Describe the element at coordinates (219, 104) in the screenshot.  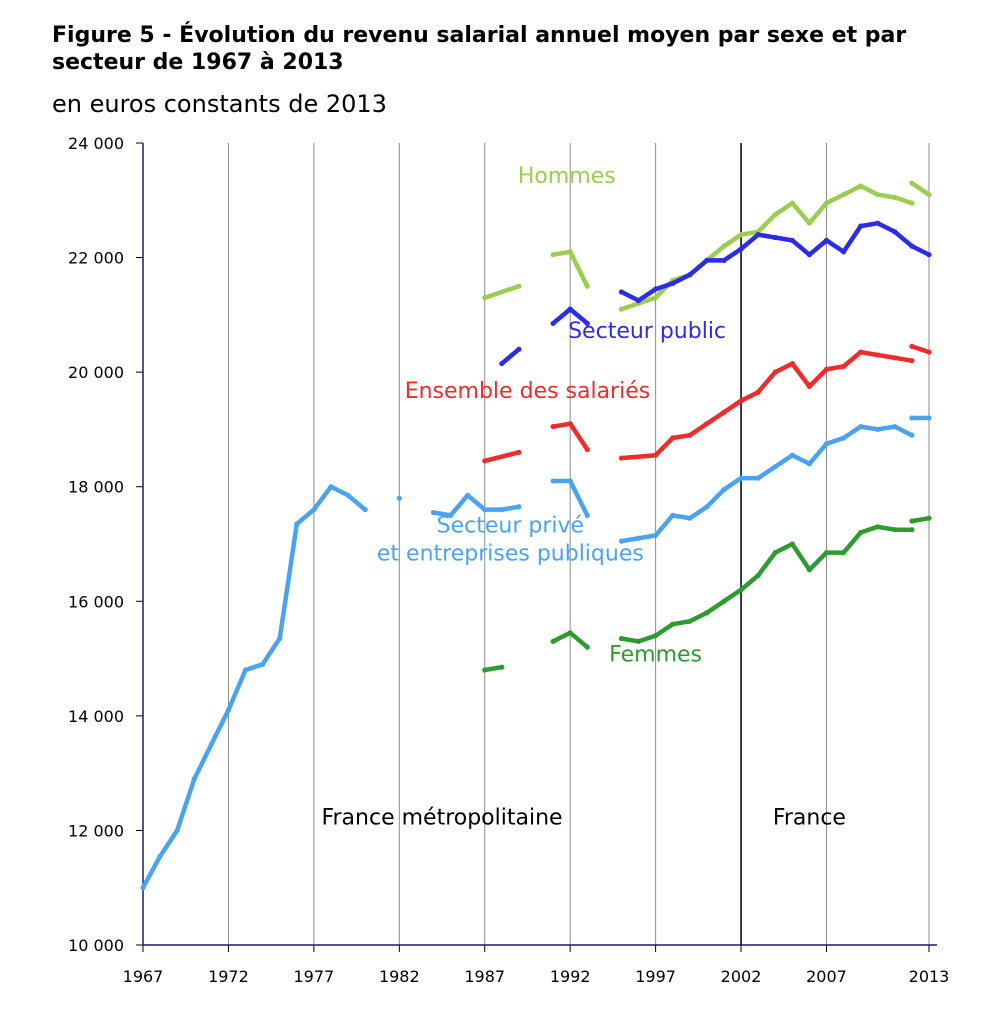
I see `chart-subtitle: en euros constants de 2013` at that location.